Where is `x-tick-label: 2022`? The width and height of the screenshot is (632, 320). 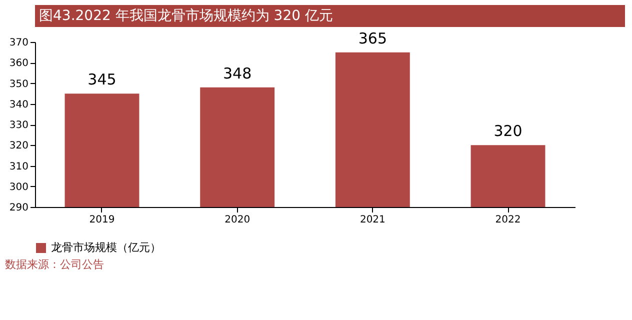 x-tick-label: 2022 is located at coordinates (508, 220).